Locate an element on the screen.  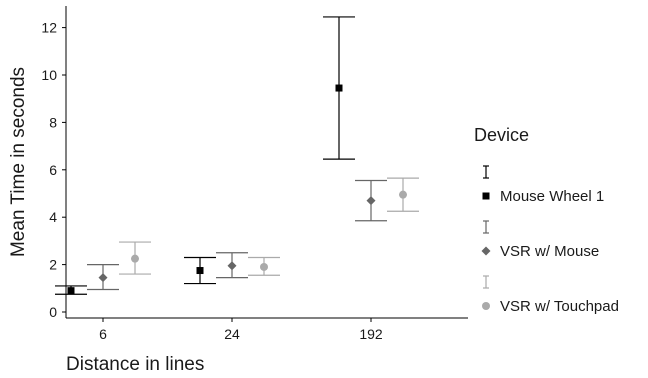
legend-label: Mouse Wheel 1 is located at coordinates (552, 196).